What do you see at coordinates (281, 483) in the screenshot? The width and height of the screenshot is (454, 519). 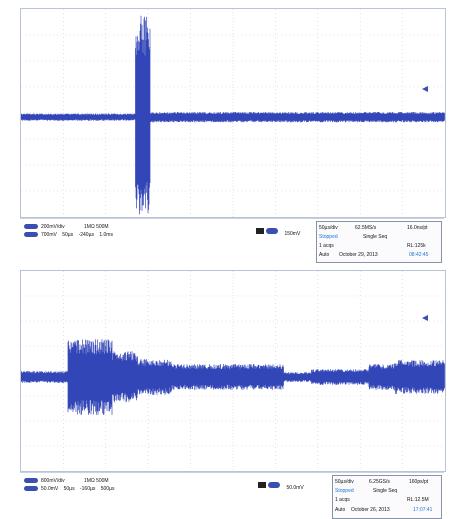 I see `trigger-info: 50.0mV` at bounding box center [281, 483].